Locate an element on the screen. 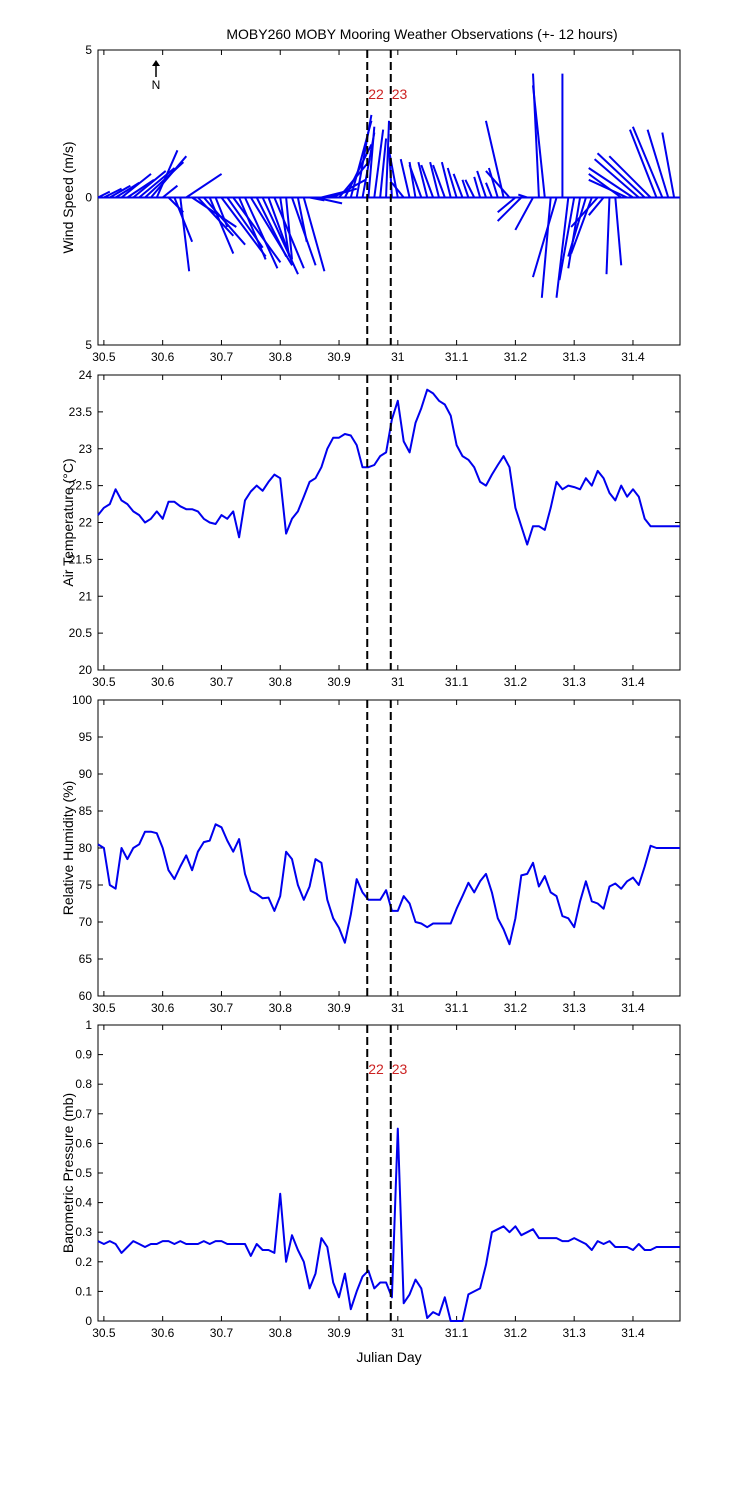 The height and width of the screenshot is (1500, 750). time-marker-label: 22 is located at coordinates (376, 1069).